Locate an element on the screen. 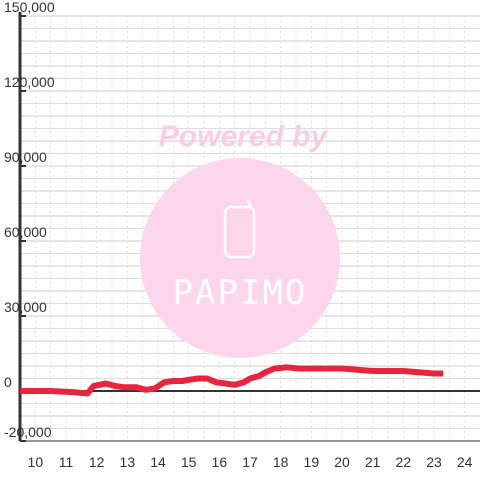  x-tick-label: 22 is located at coordinates (404, 462).